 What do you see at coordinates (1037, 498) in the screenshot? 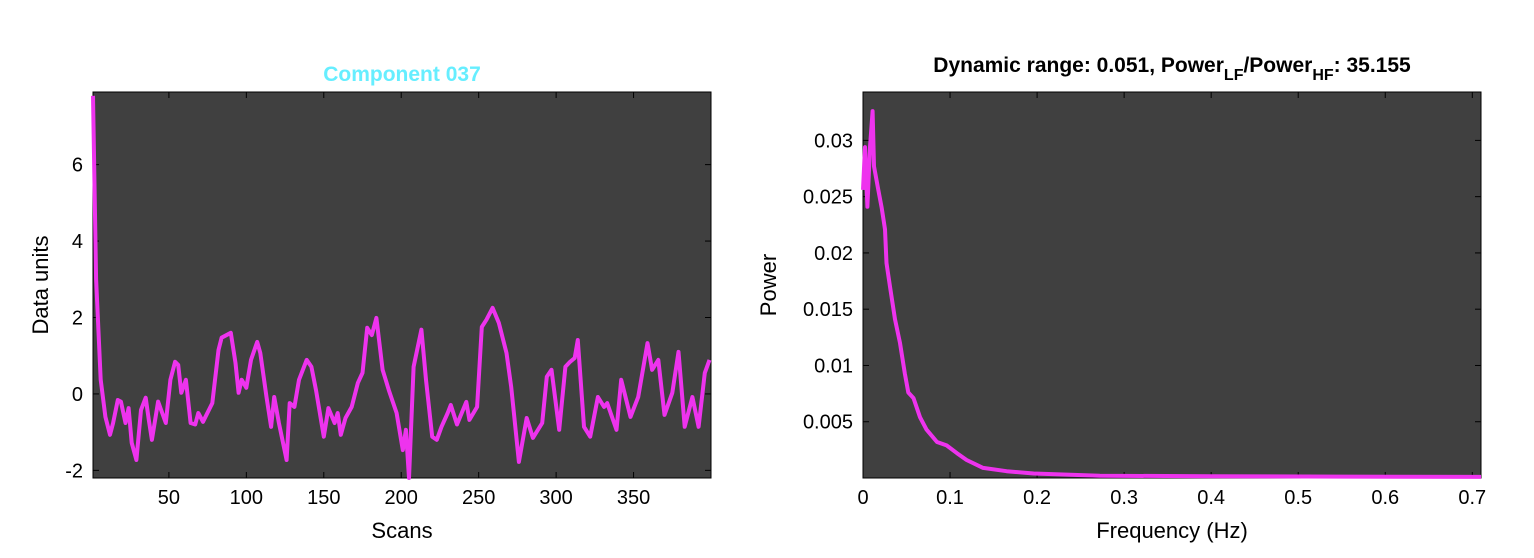
I see `x-tick-label: 0.2` at bounding box center [1037, 498].